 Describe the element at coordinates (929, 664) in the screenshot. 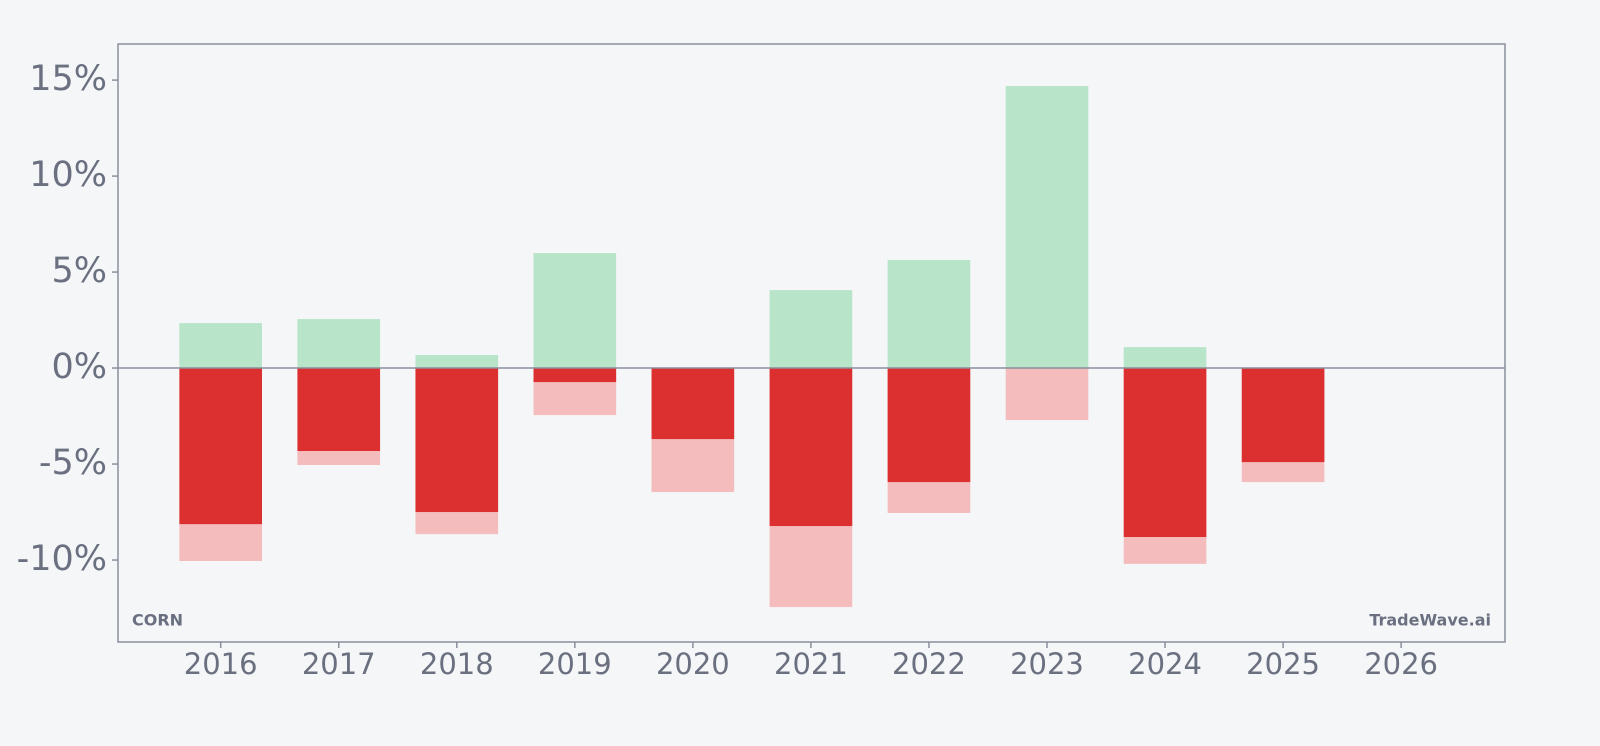

I see `x-tick-label: 2022` at that location.